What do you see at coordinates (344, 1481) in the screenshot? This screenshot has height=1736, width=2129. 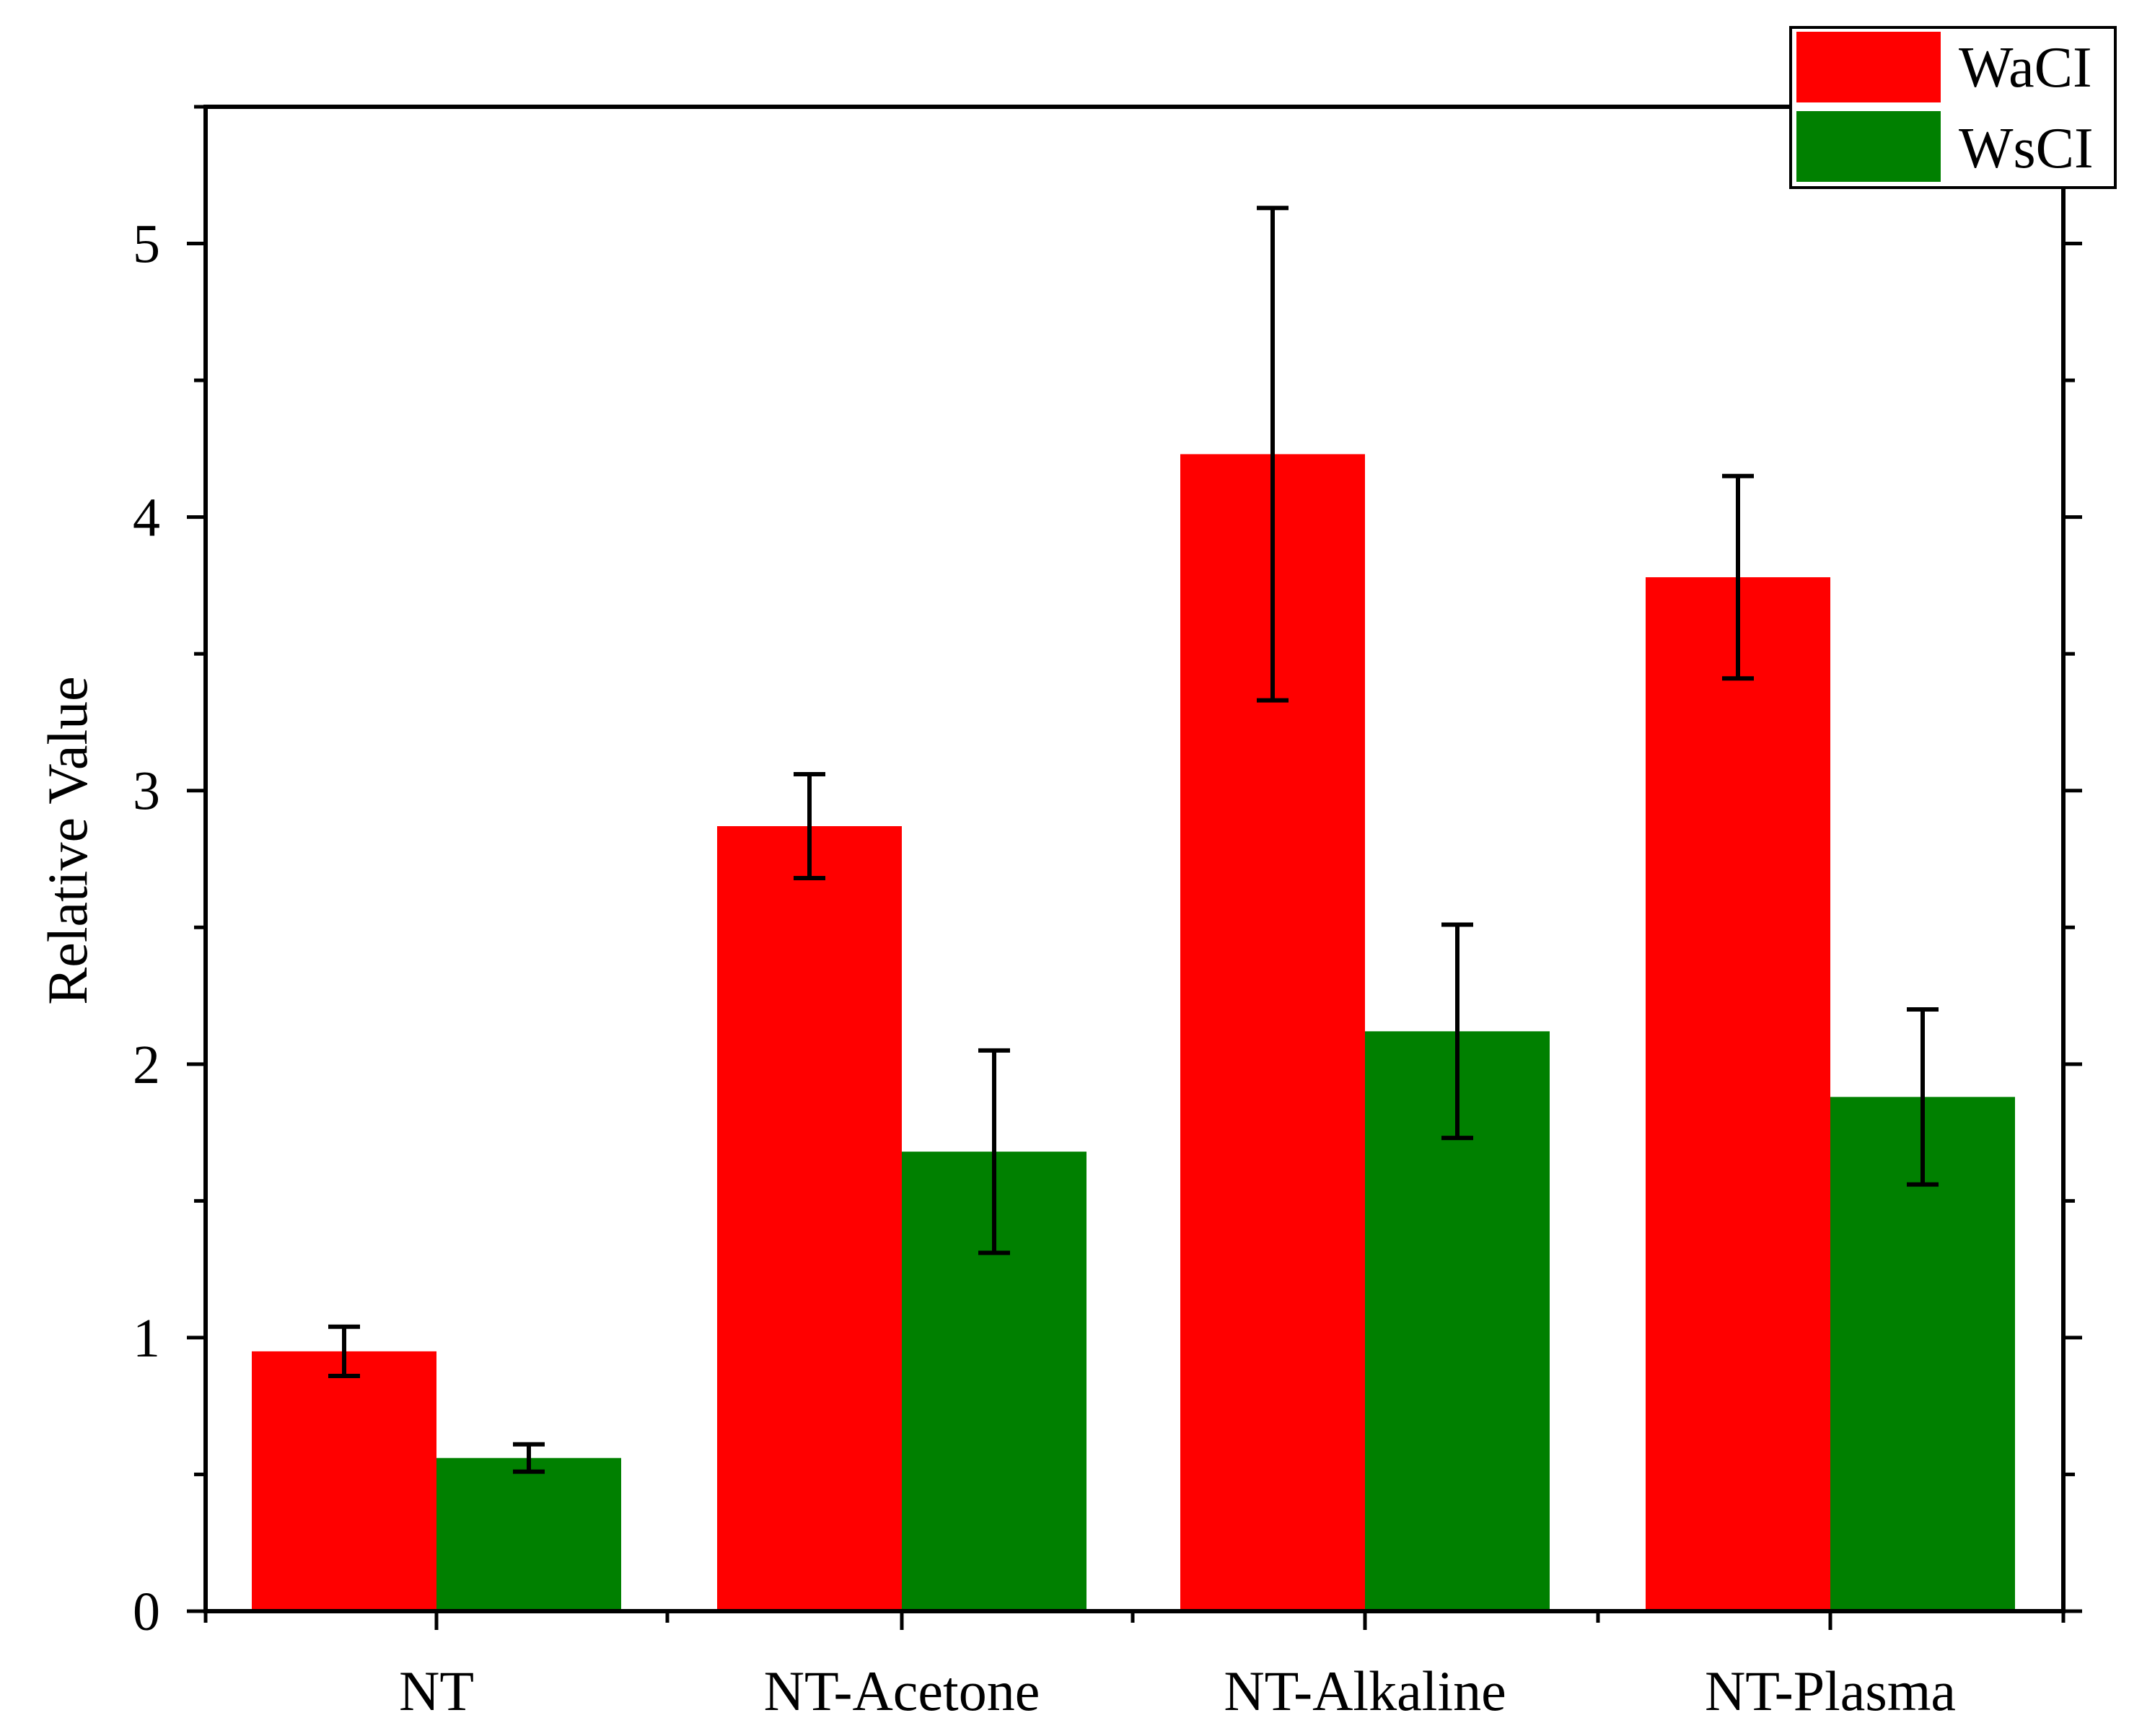 I see `bar-waci-nt` at bounding box center [344, 1481].